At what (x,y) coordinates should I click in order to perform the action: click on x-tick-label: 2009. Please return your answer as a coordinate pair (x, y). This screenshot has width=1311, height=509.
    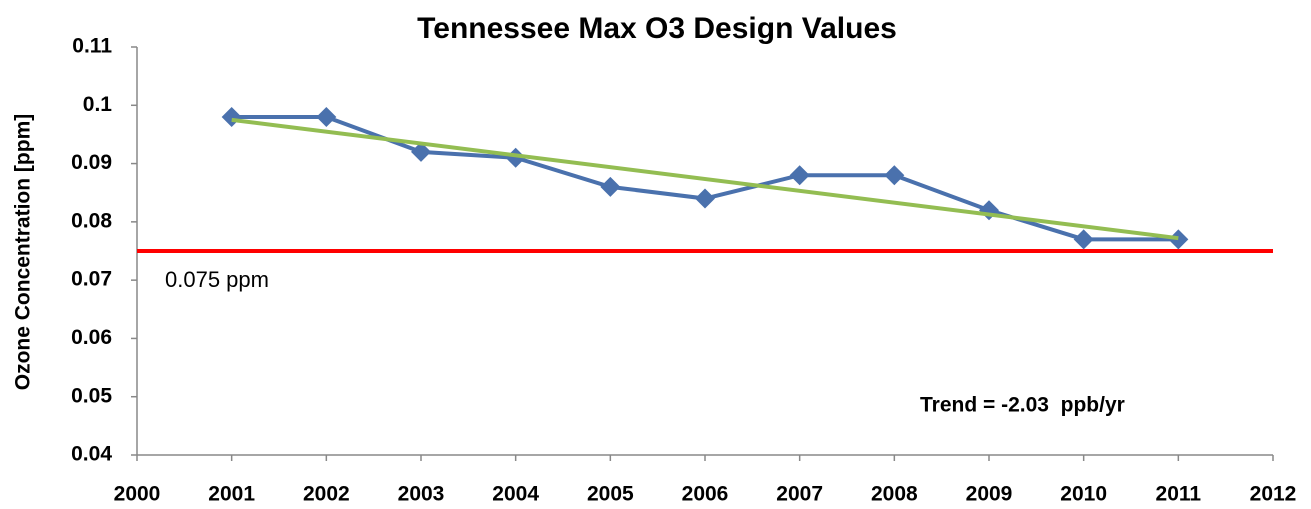
    Looking at the image, I should click on (989, 494).